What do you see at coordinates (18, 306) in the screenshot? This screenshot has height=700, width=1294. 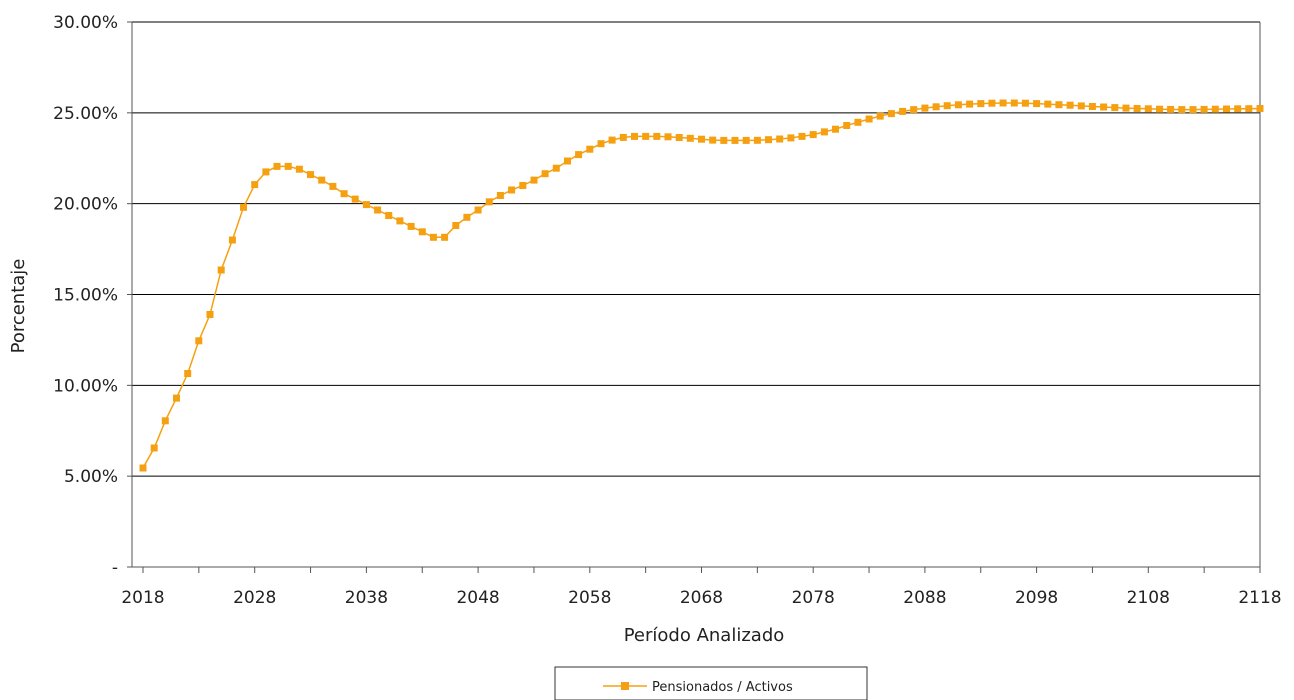 I see `y-axis-title: Porcentaje` at bounding box center [18, 306].